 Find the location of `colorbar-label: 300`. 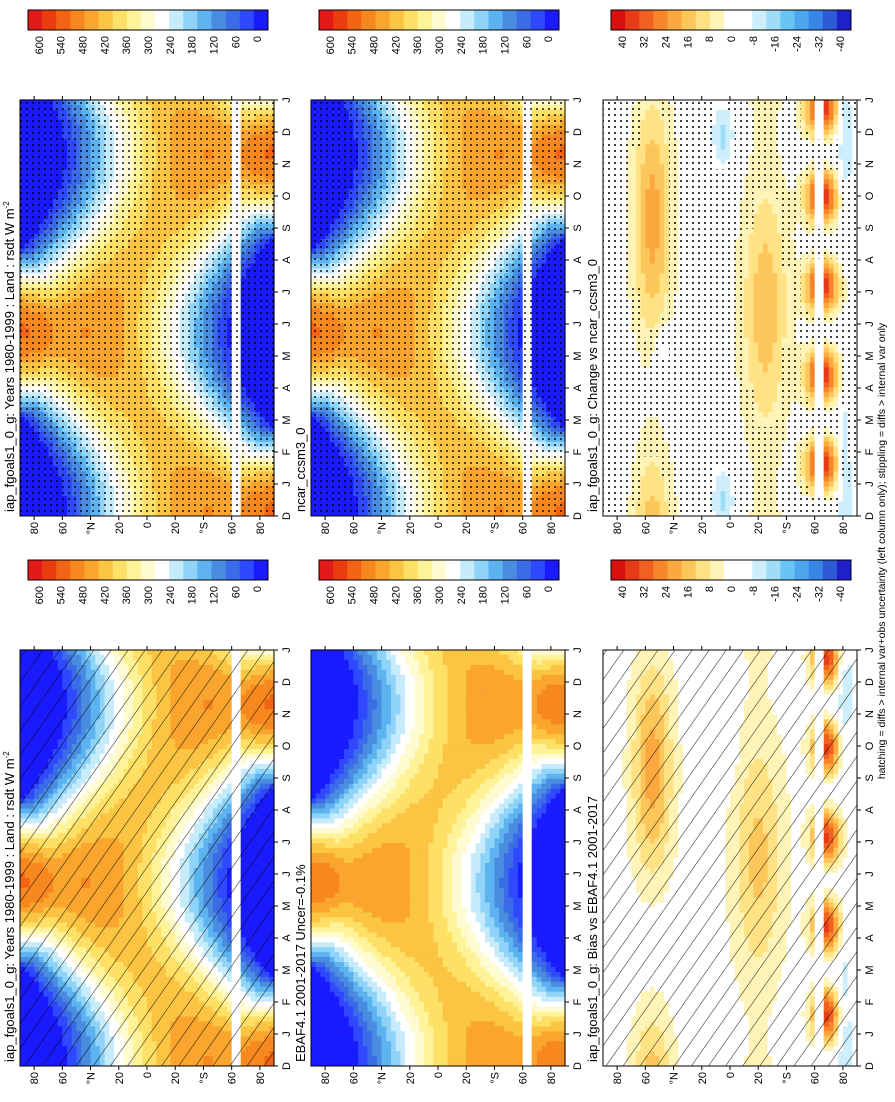

colorbar-label: 300 is located at coordinates (149, 595).